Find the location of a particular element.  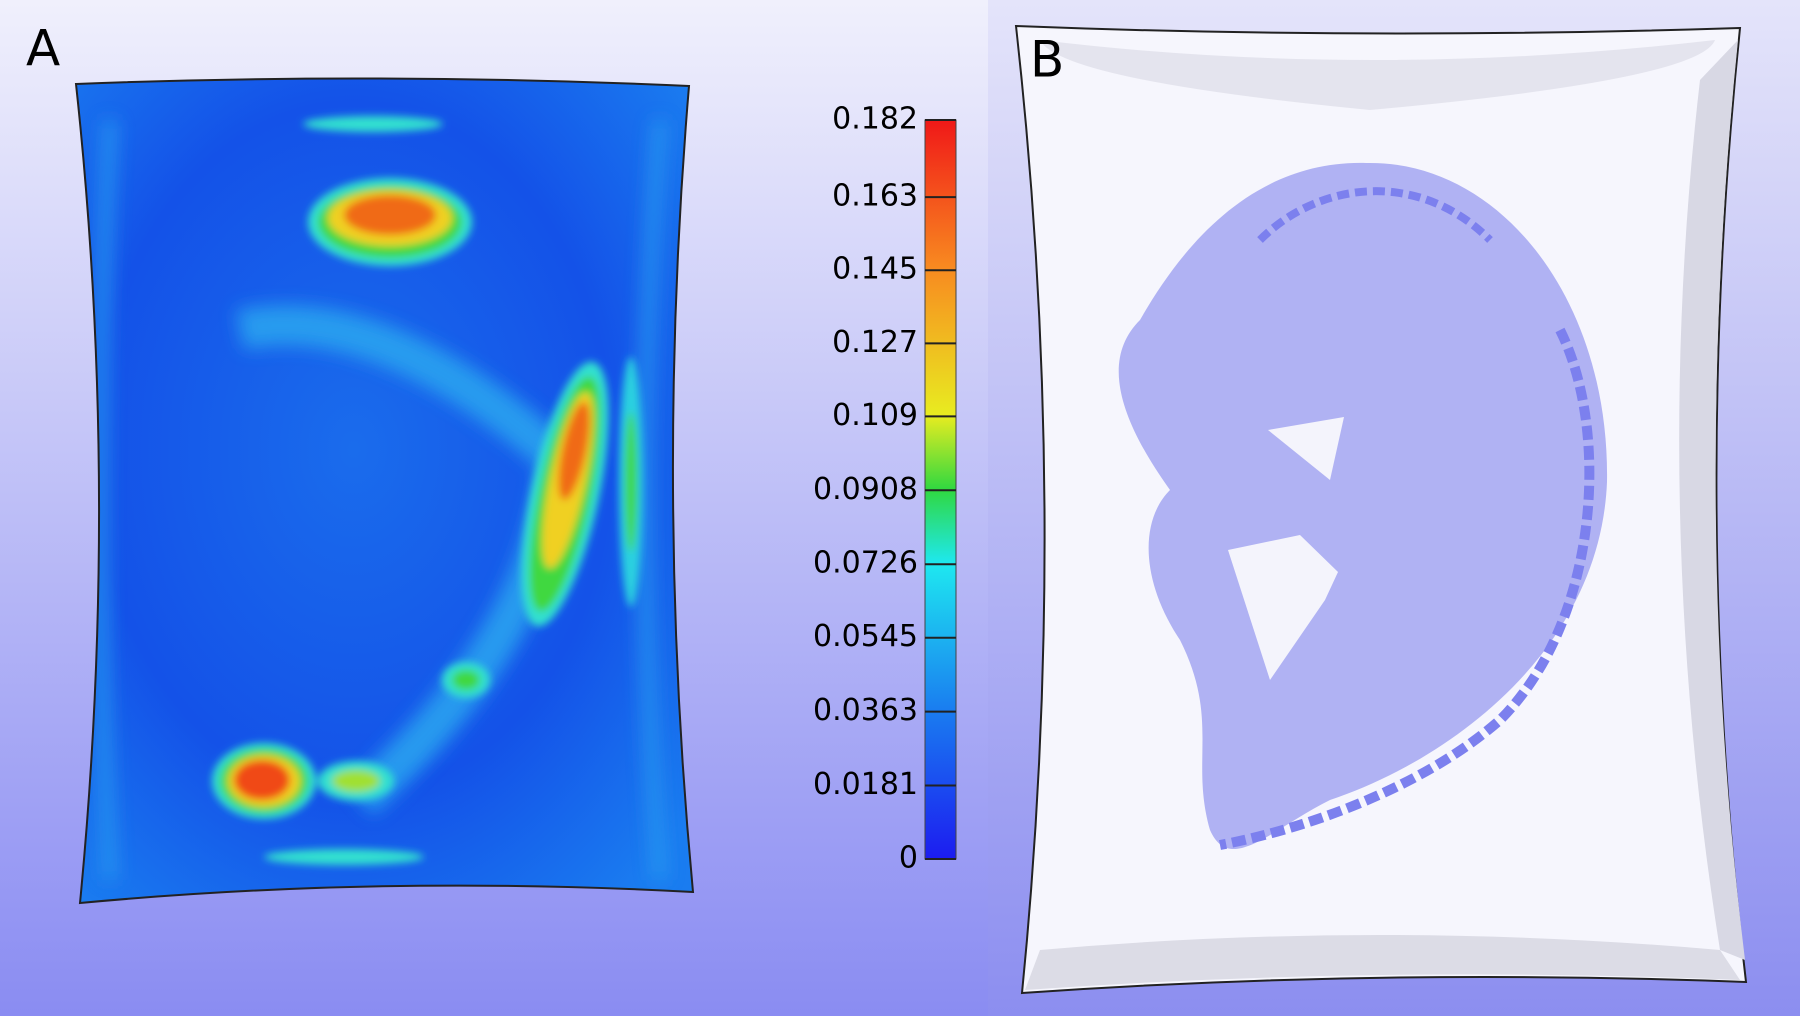

panel-label: A is located at coordinates (43, 49).